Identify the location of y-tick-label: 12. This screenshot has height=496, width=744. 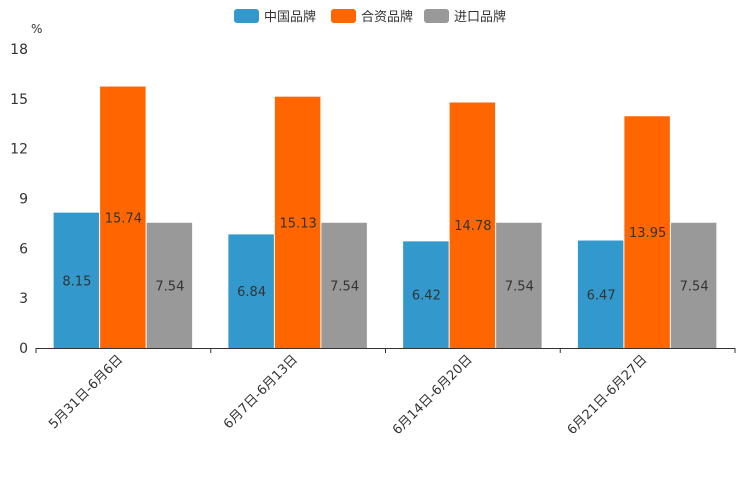
(19, 150).